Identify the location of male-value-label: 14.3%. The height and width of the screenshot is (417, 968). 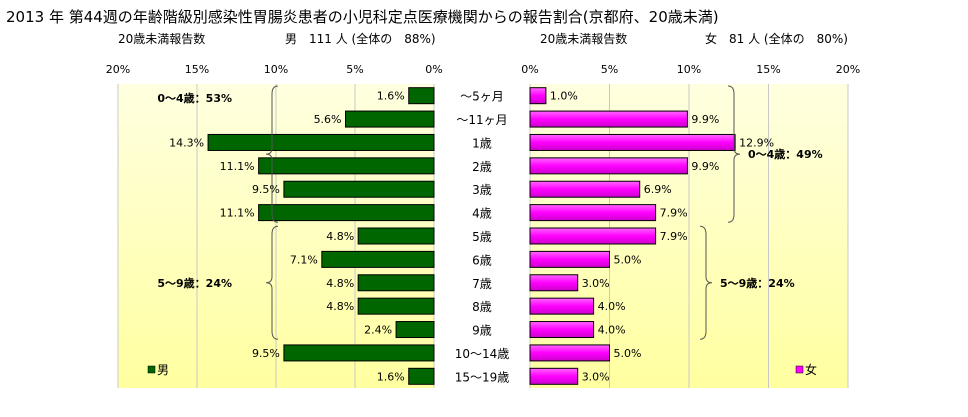
(186, 142).